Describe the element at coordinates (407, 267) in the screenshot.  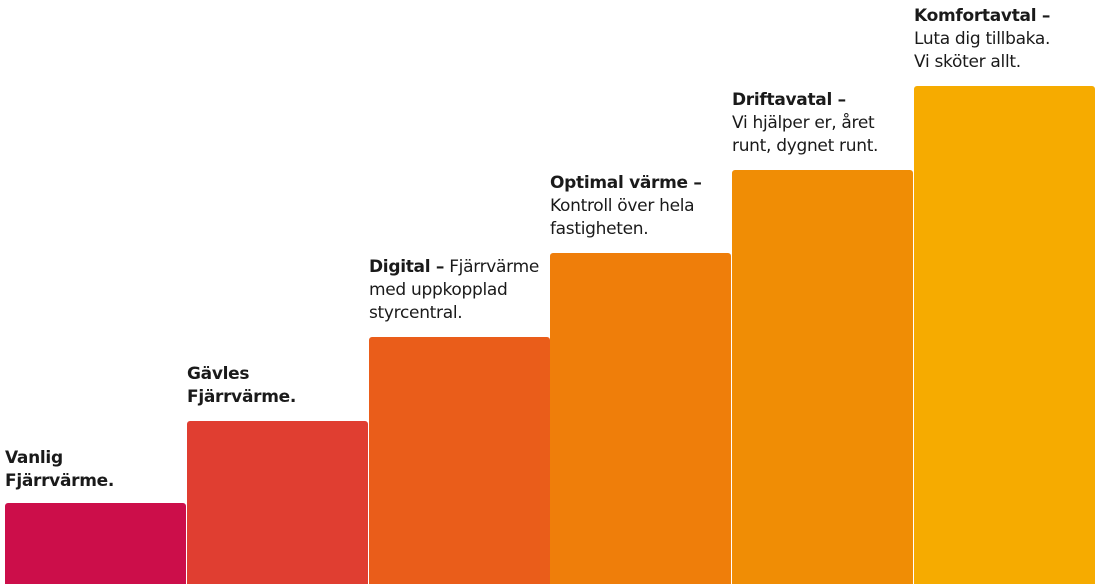
I see `step-title: Digital –` at that location.